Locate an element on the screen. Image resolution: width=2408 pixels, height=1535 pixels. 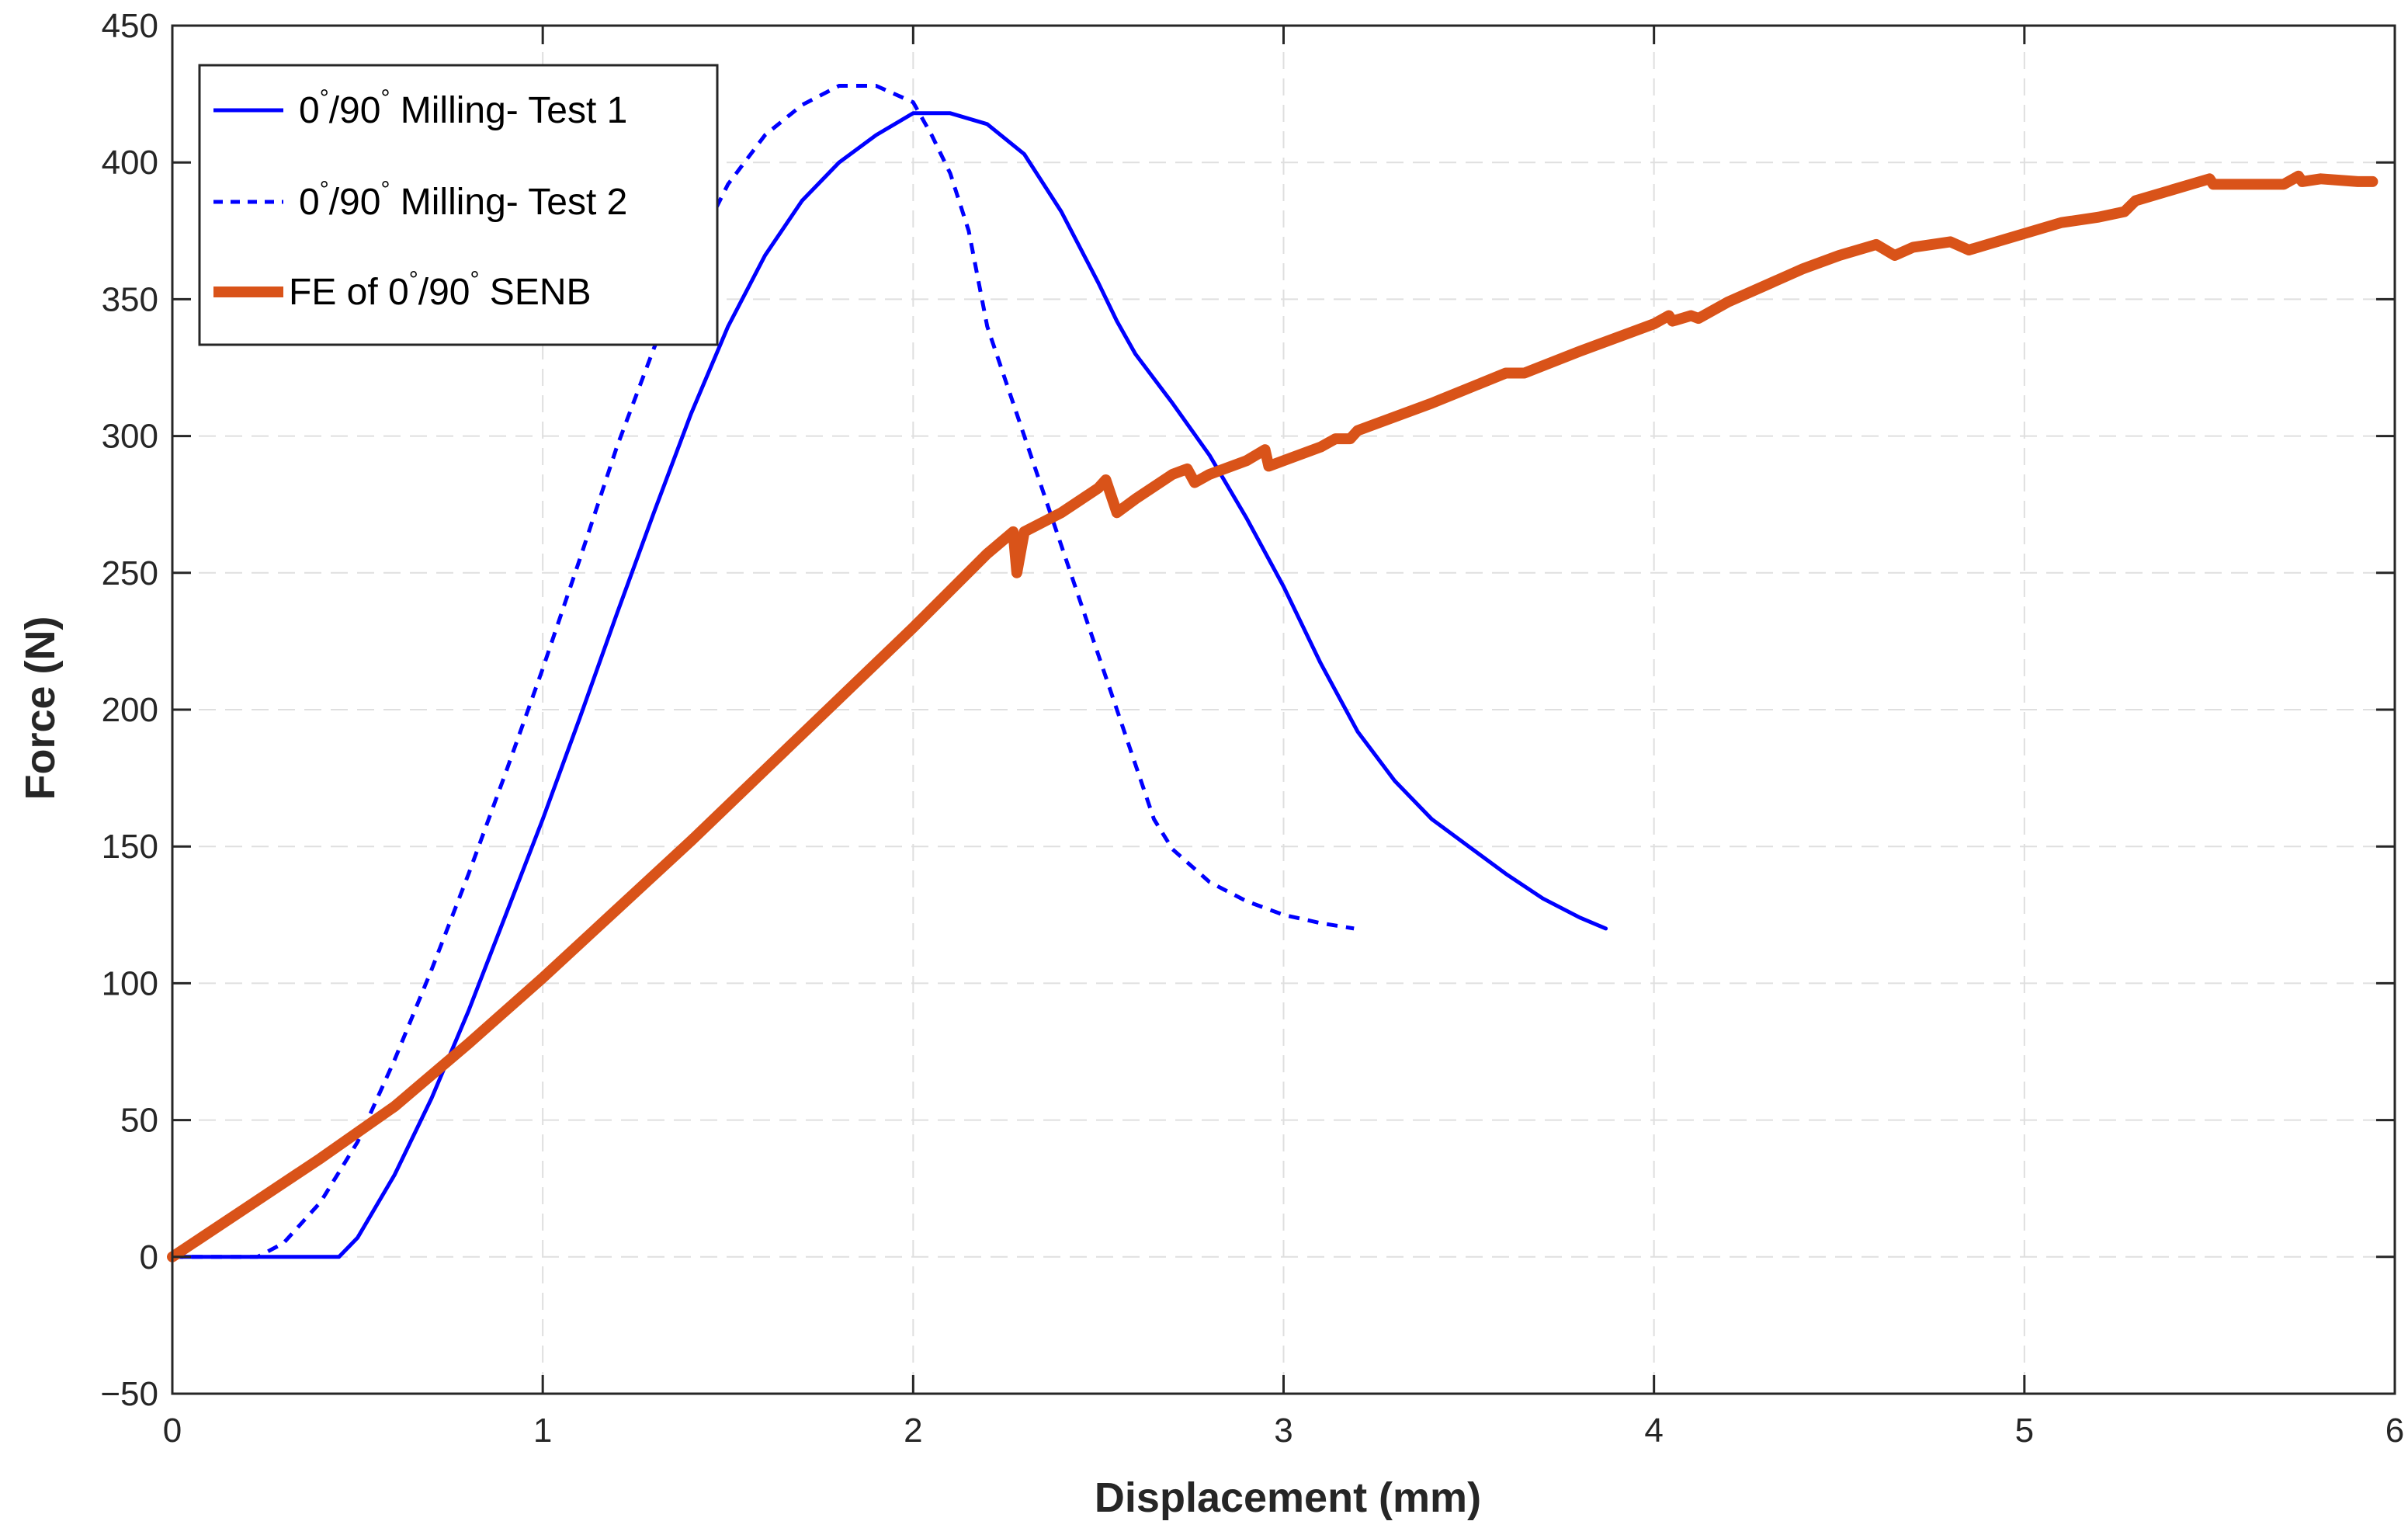
y-tick-label: −50 is located at coordinates (129, 1394).